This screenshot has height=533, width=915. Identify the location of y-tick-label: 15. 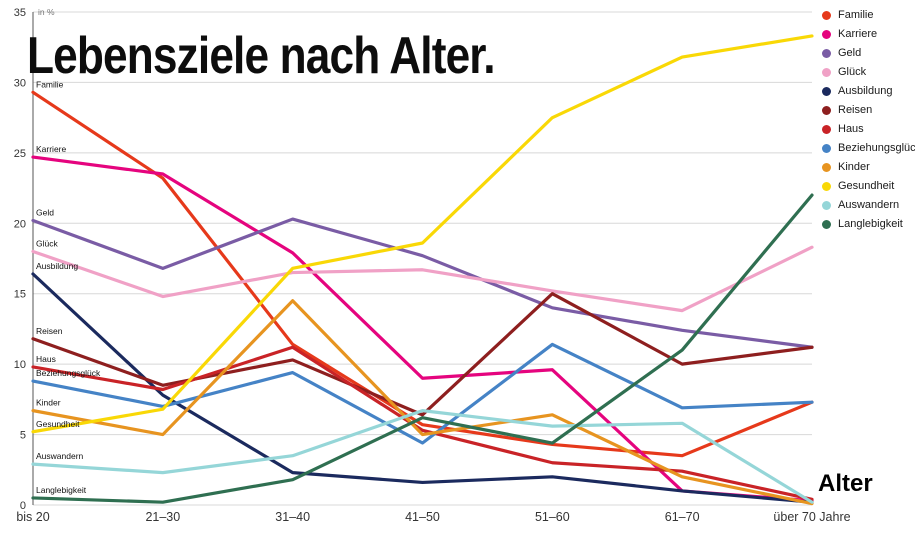
(20, 295).